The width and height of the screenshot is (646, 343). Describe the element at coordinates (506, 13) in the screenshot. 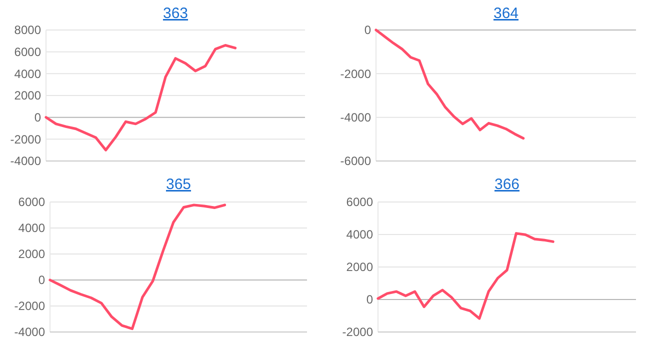

I see `chart-title: 364` at that location.